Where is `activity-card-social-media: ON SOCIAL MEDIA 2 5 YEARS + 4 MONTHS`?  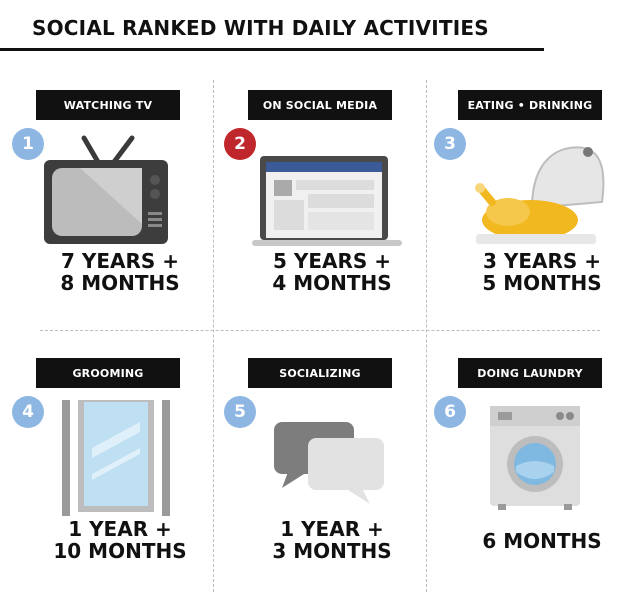
activity-card-social-media: ON SOCIAL MEDIA 2 5 YEARS + 4 MONTHS is located at coordinates (324, 200).